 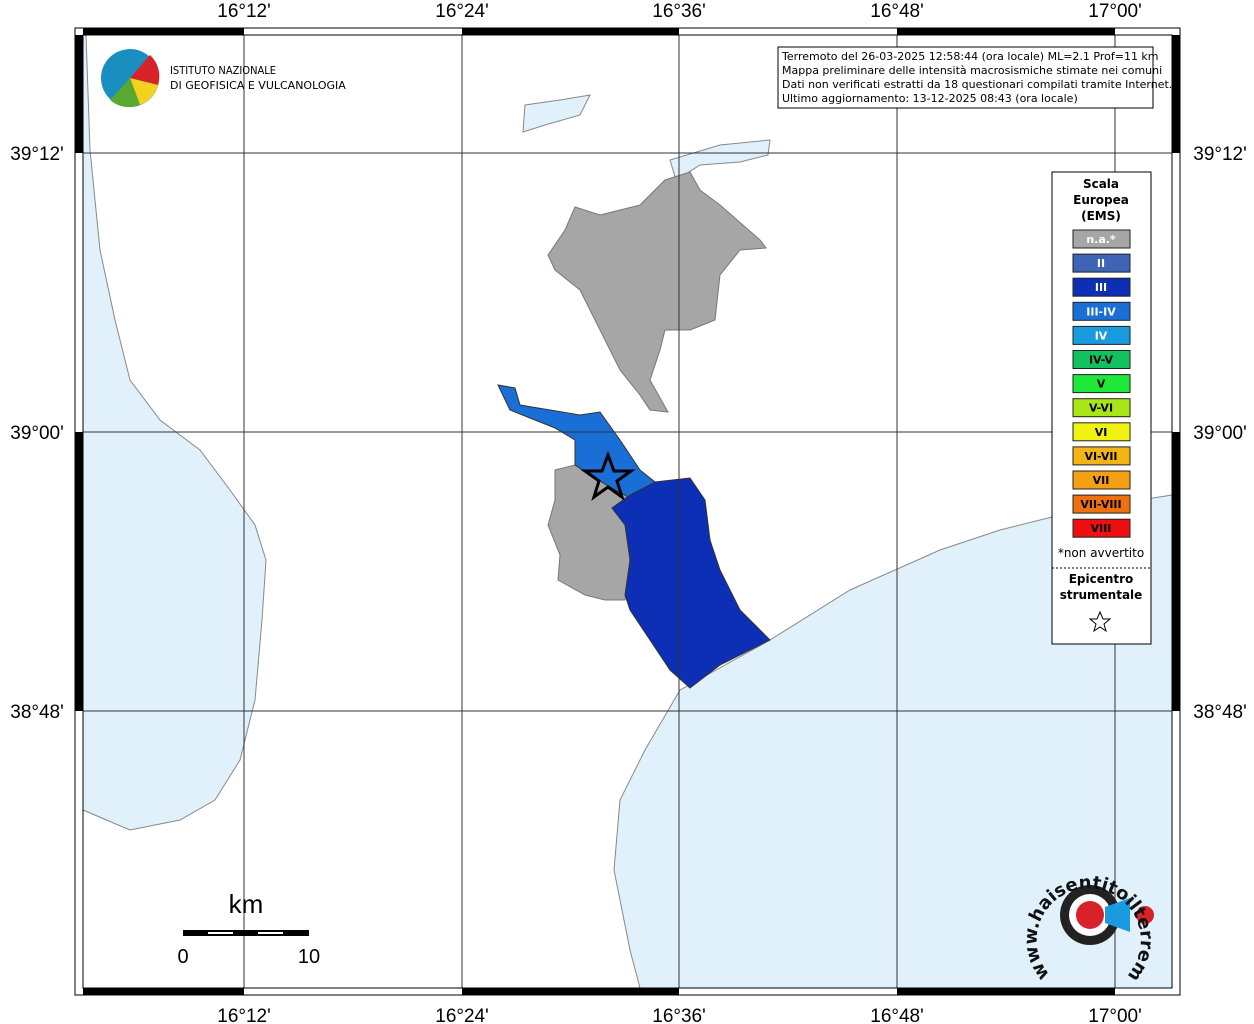 What do you see at coordinates (1100, 621) in the screenshot?
I see `legend-star` at bounding box center [1100, 621].